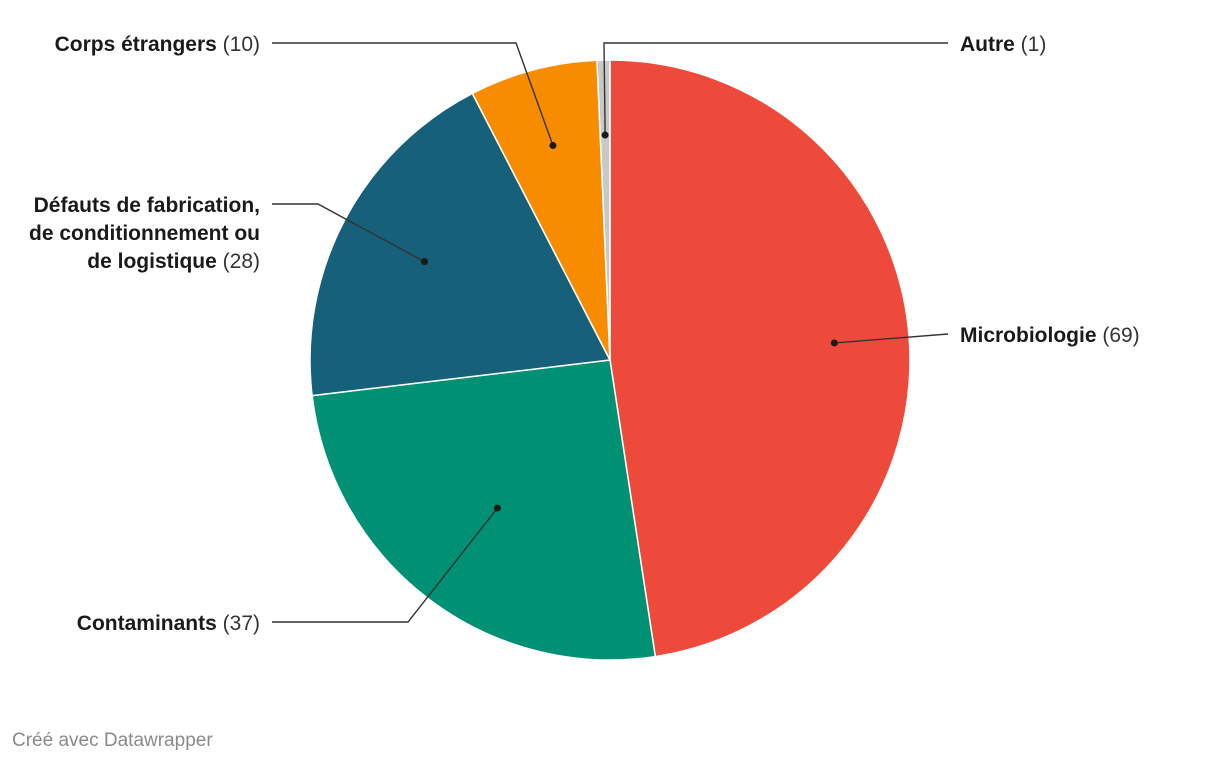 This screenshot has height=766, width=1220. What do you see at coordinates (1031, 44) in the screenshot?
I see `slice-value-autre: (1)` at bounding box center [1031, 44].